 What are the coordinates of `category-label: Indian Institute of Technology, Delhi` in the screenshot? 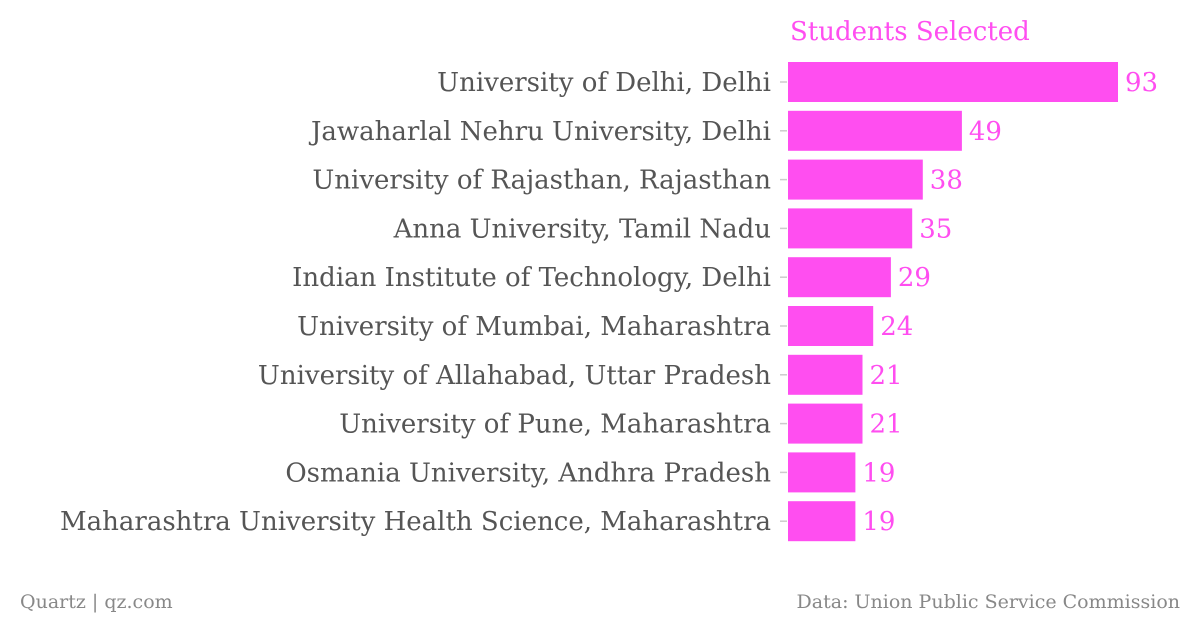 It's located at (531, 278).